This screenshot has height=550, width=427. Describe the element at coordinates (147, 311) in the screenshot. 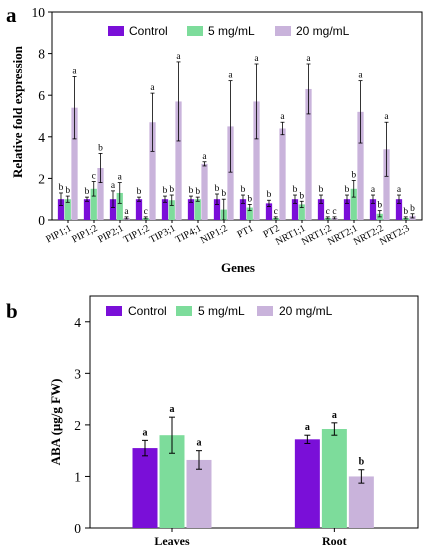

I see `legend-b-control-label: Control` at that location.